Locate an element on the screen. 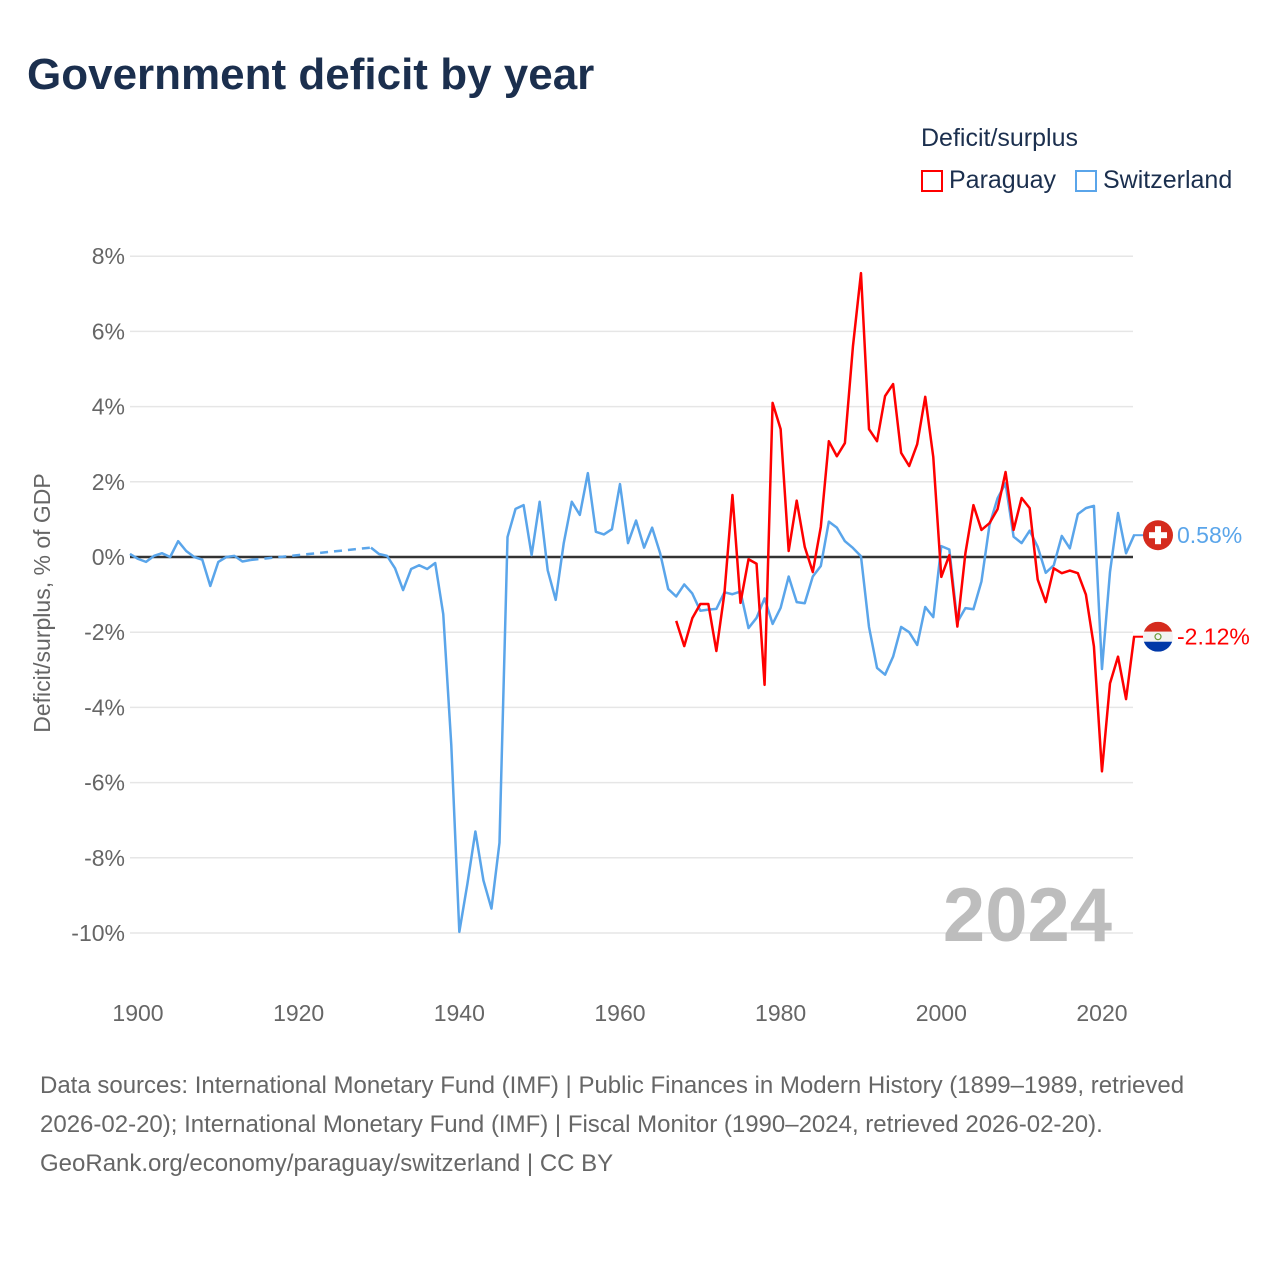  flag-stripe-white is located at coordinates (1158, 636).